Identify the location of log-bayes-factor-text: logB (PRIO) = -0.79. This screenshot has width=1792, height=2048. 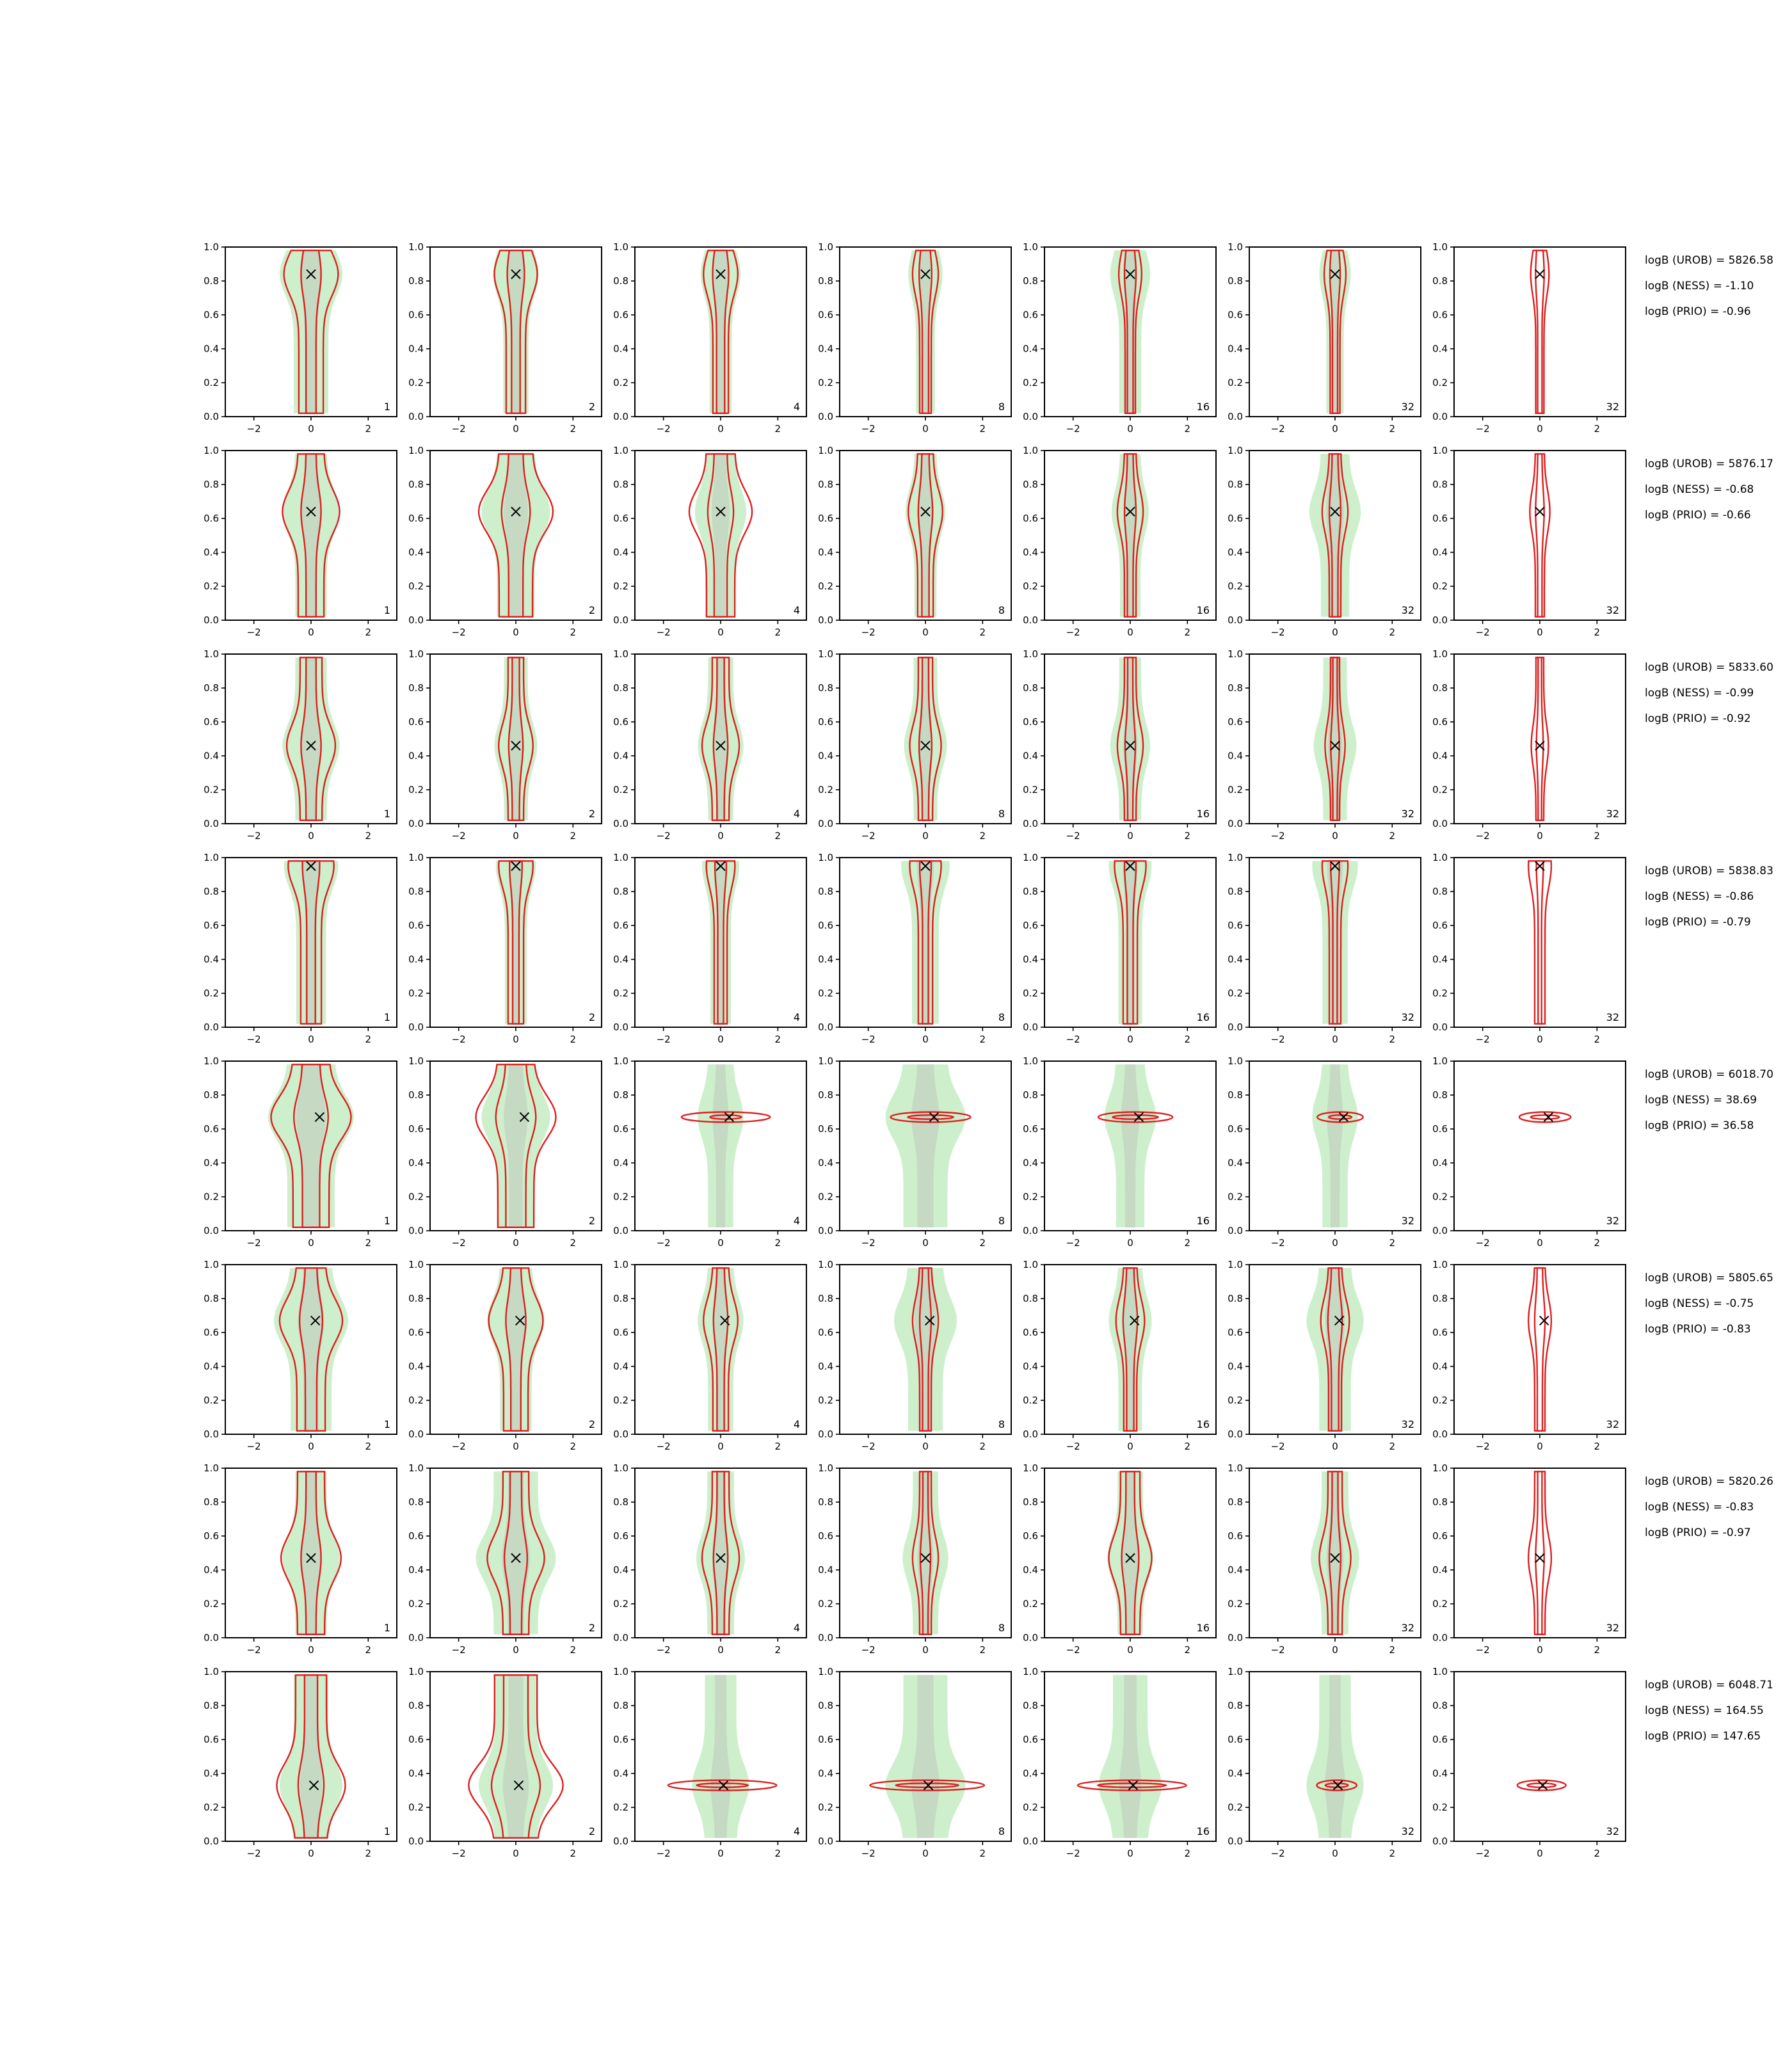
(1698, 922).